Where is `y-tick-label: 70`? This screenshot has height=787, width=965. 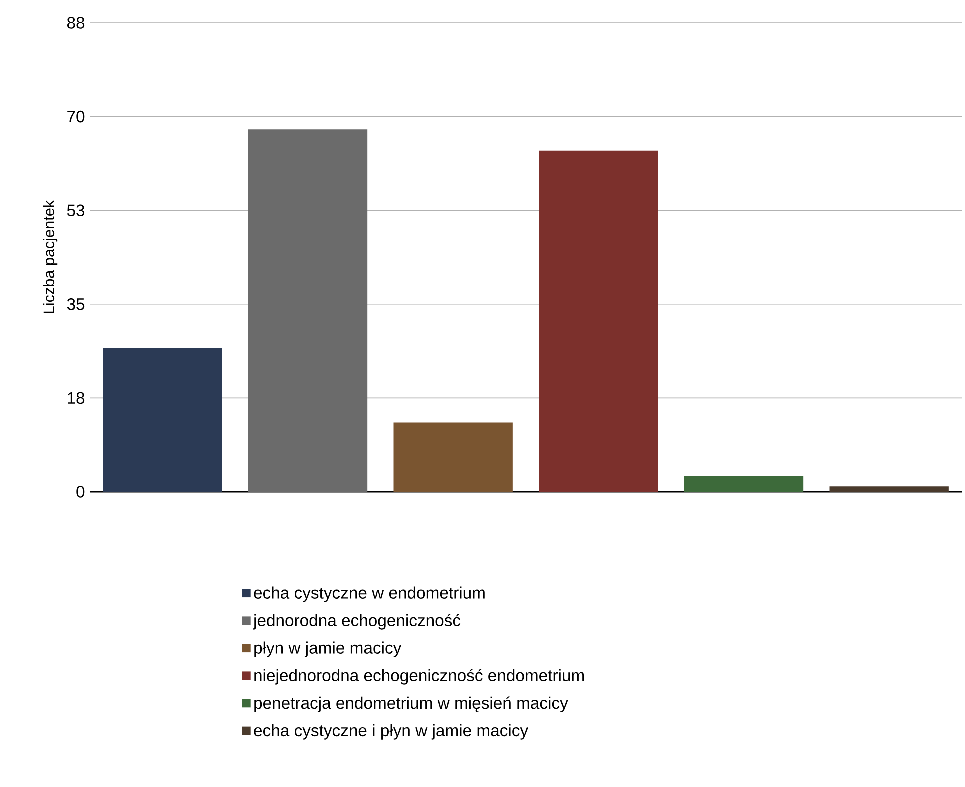 y-tick-label: 70 is located at coordinates (76, 116).